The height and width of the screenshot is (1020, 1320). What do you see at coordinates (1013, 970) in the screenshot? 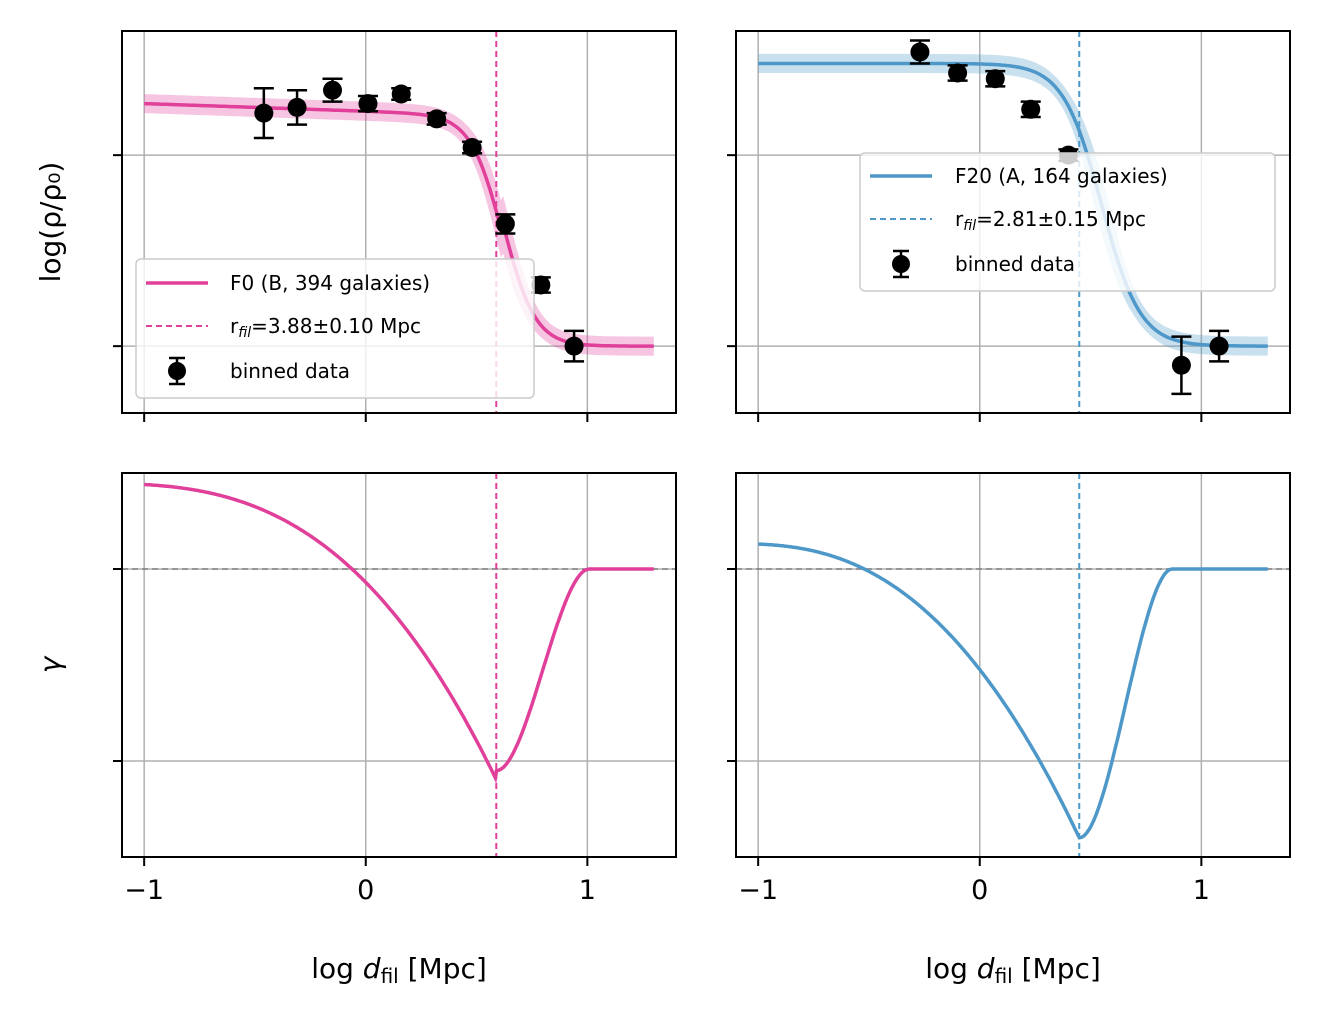
I see `x-axis-label-right: log dfil [Mpc]` at bounding box center [1013, 970].